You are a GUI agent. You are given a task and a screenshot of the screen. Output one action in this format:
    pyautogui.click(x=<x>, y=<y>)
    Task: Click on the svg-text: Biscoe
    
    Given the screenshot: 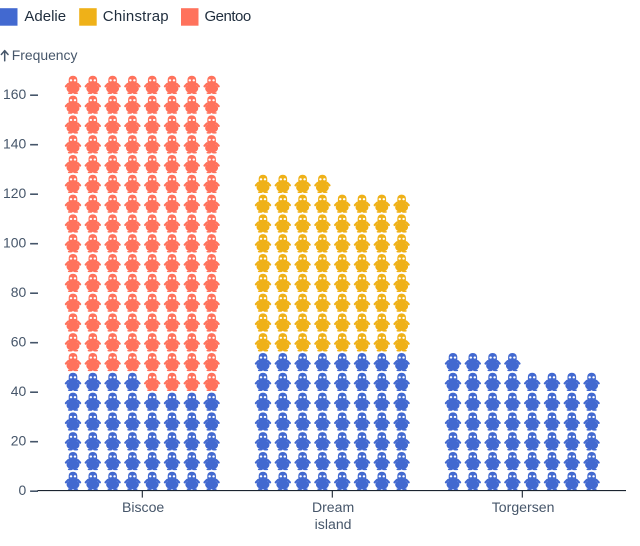 What is the action you would take?
    pyautogui.click(x=143, y=507)
    